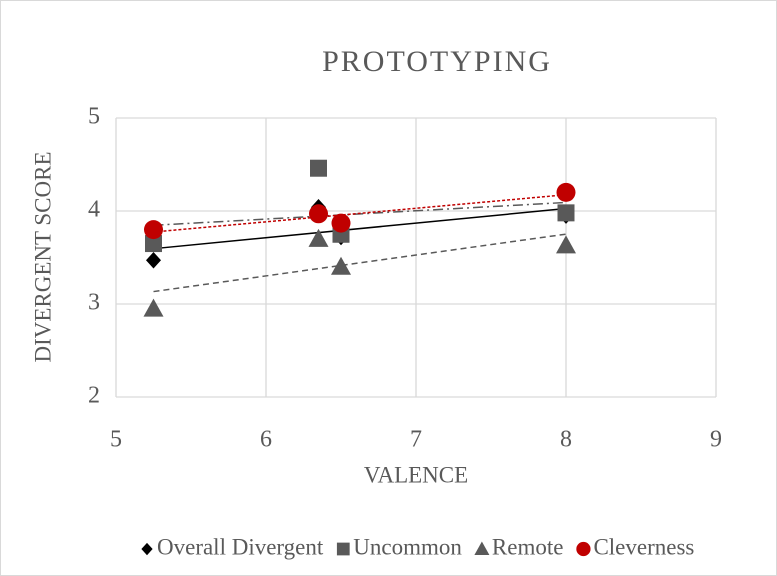 This screenshot has width=777, height=576. Describe the element at coordinates (94, 210) in the screenshot. I see `y-tick-label: 4` at that location.